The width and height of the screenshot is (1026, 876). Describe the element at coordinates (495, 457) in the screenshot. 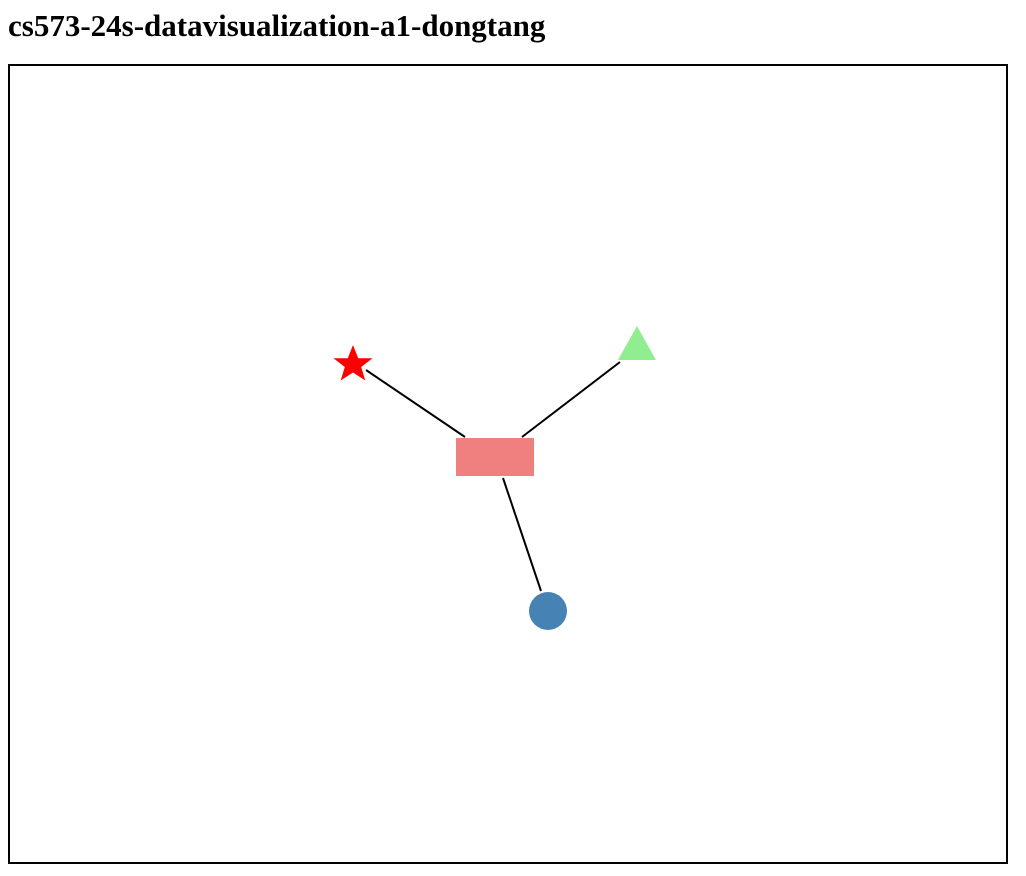

I see `hub-rectangle` at that location.